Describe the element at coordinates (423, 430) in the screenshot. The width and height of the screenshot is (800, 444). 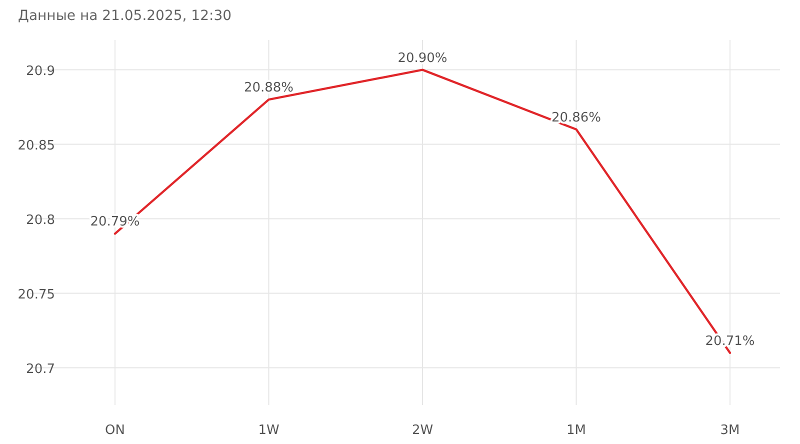
I see `x-tick-label: 2W` at that location.